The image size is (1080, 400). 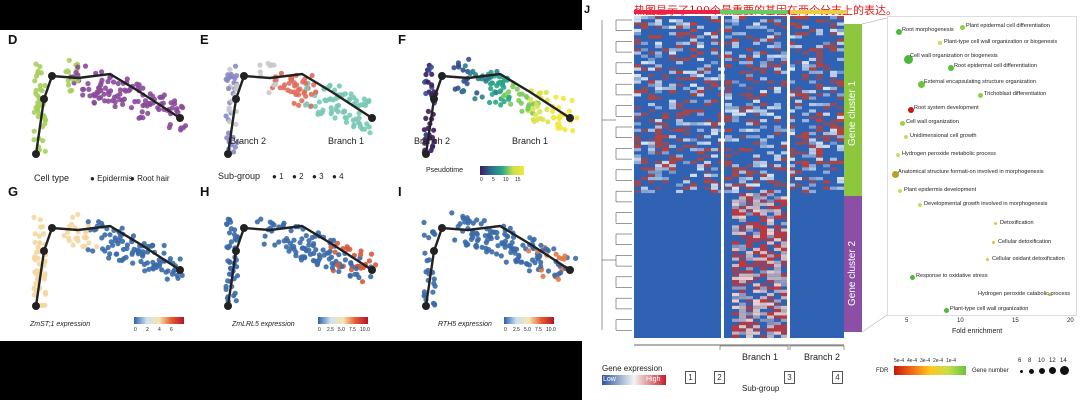 What do you see at coordinates (244, 76) in the screenshot?
I see `trajectory-node` at bounding box center [244, 76].